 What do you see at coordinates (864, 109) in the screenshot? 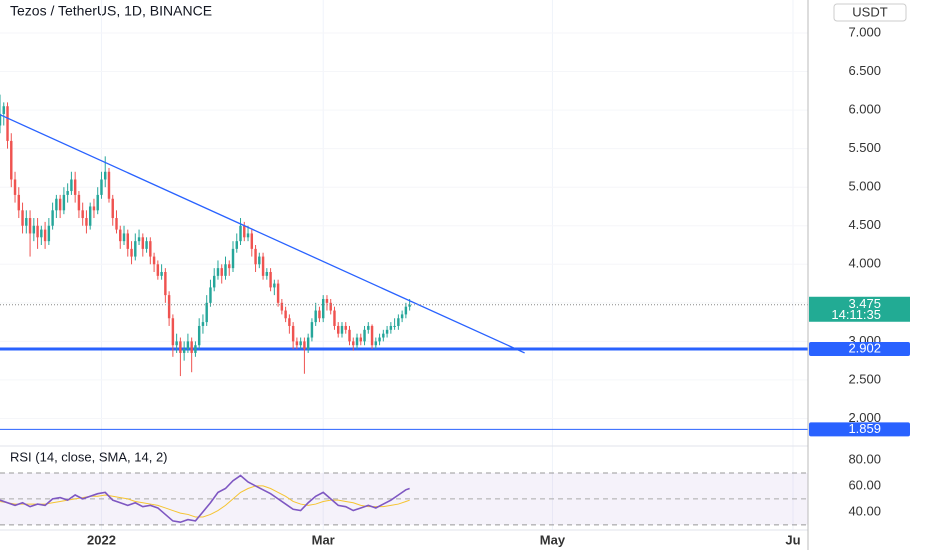
I see `y-tick-label: 6.000` at bounding box center [864, 109].